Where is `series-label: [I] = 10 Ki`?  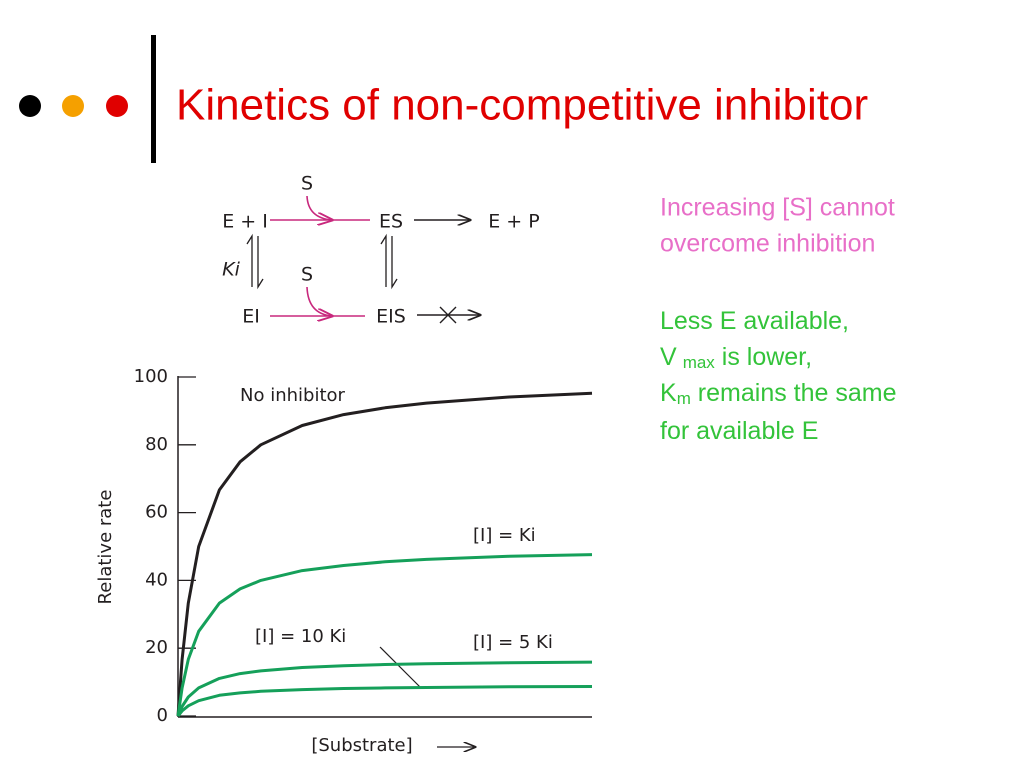 series-label: [I] = 10 Ki is located at coordinates (300, 636).